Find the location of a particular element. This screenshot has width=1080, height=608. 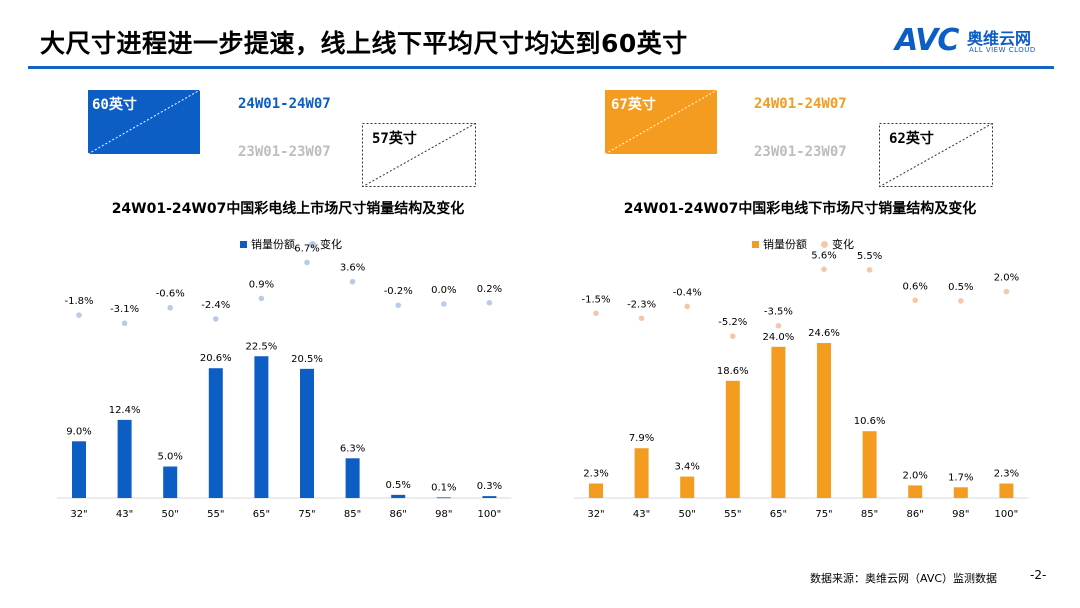

offline-x-tick-label: 50" is located at coordinates (687, 514).